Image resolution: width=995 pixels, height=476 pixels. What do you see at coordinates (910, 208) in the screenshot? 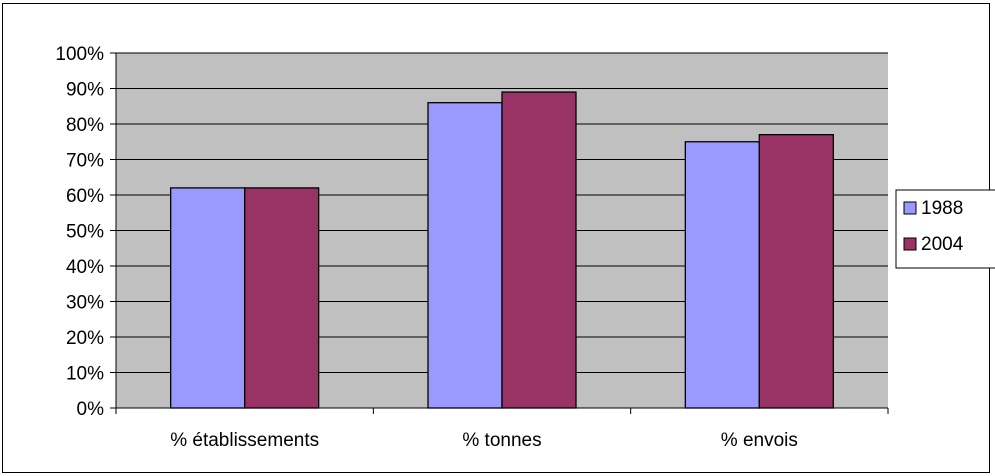
I see `legend-swatch-1988` at bounding box center [910, 208].